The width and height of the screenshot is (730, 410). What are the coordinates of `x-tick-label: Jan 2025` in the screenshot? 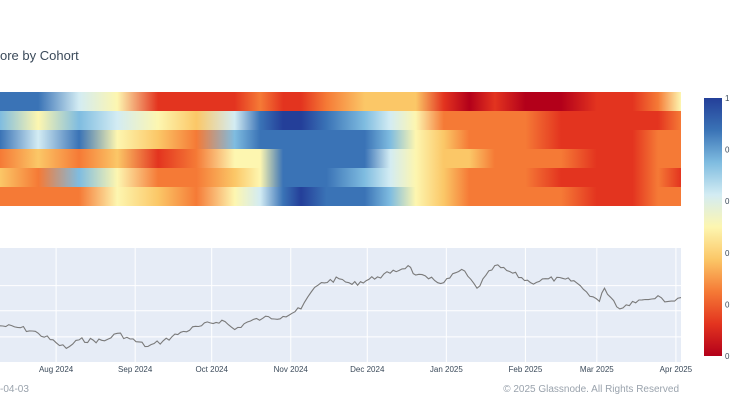 It's located at (446, 369).